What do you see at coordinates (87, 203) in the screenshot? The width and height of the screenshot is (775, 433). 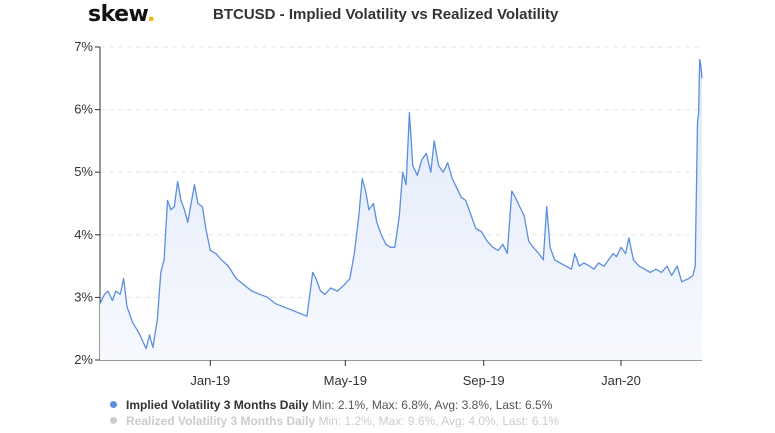 I see `y-axis: 2% 3% 4% 5% 6% 7%` at bounding box center [87, 203].